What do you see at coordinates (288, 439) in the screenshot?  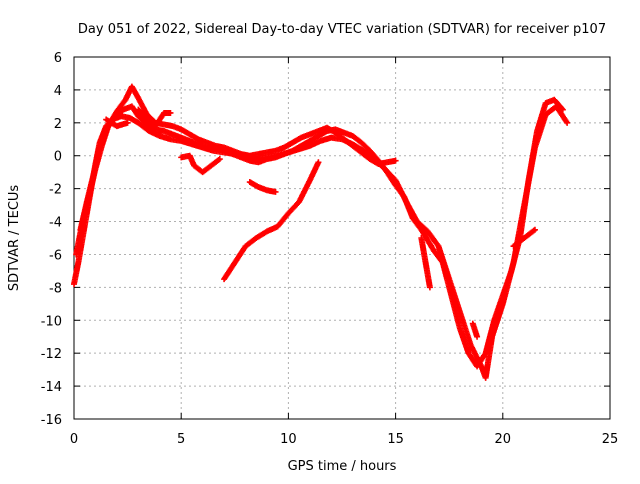 I see `x-tick-label: 10` at bounding box center [288, 439].